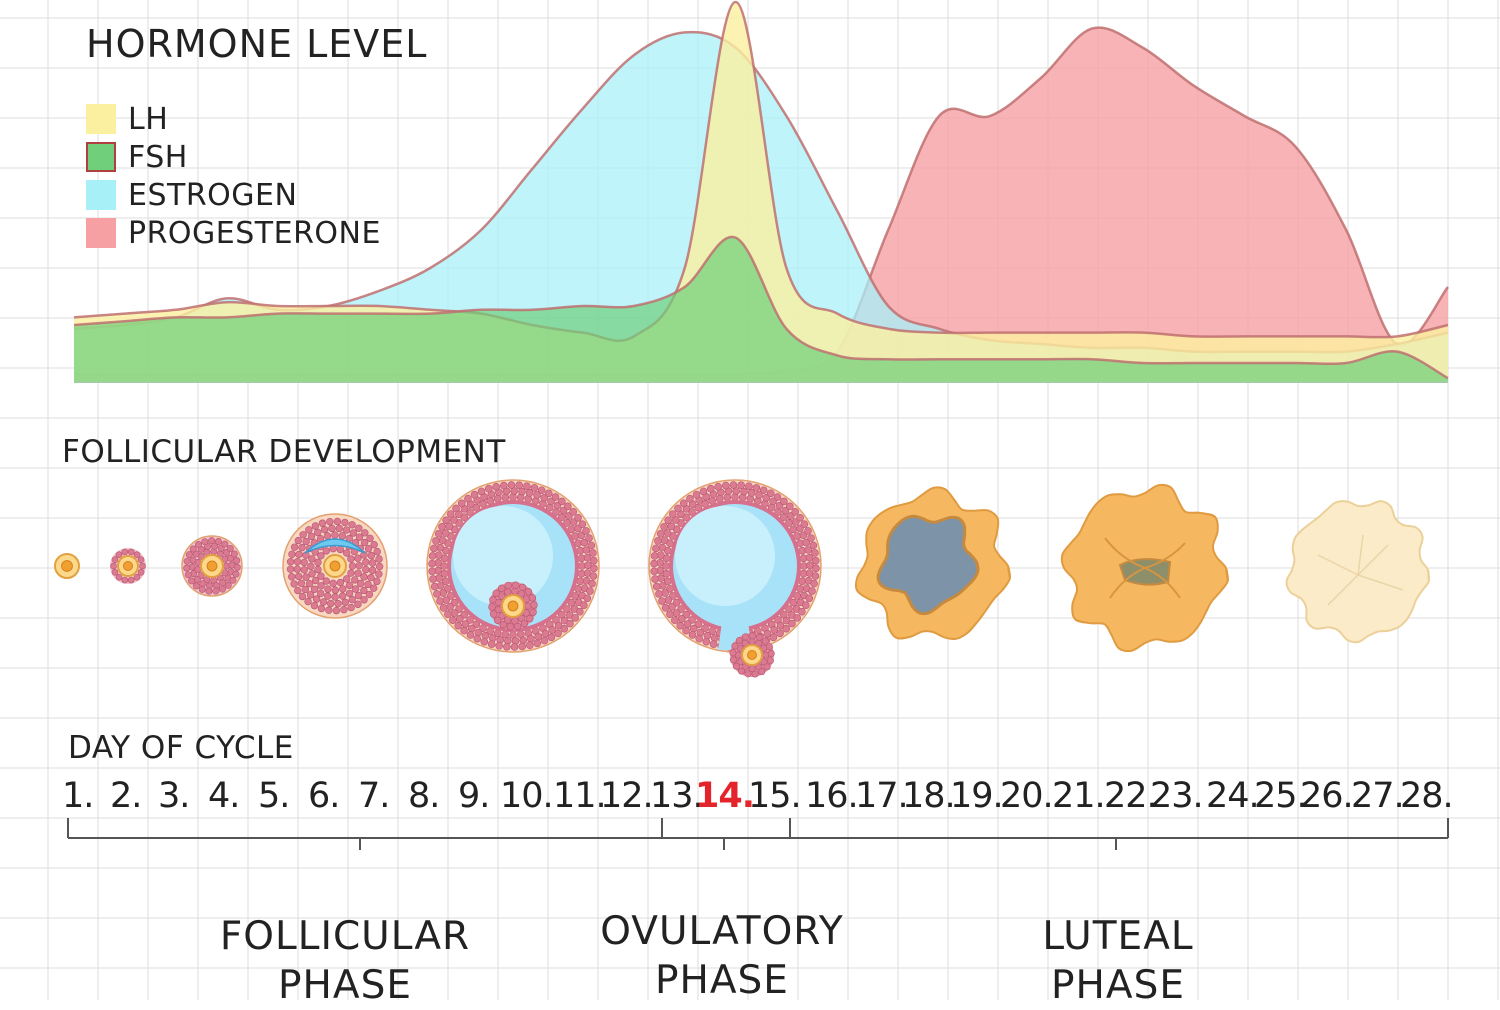 Image resolution: width=1500 pixels, height=1010 pixels. Describe the element at coordinates (735, 578) in the screenshot. I see `follicle-stage-ovulating` at that location.